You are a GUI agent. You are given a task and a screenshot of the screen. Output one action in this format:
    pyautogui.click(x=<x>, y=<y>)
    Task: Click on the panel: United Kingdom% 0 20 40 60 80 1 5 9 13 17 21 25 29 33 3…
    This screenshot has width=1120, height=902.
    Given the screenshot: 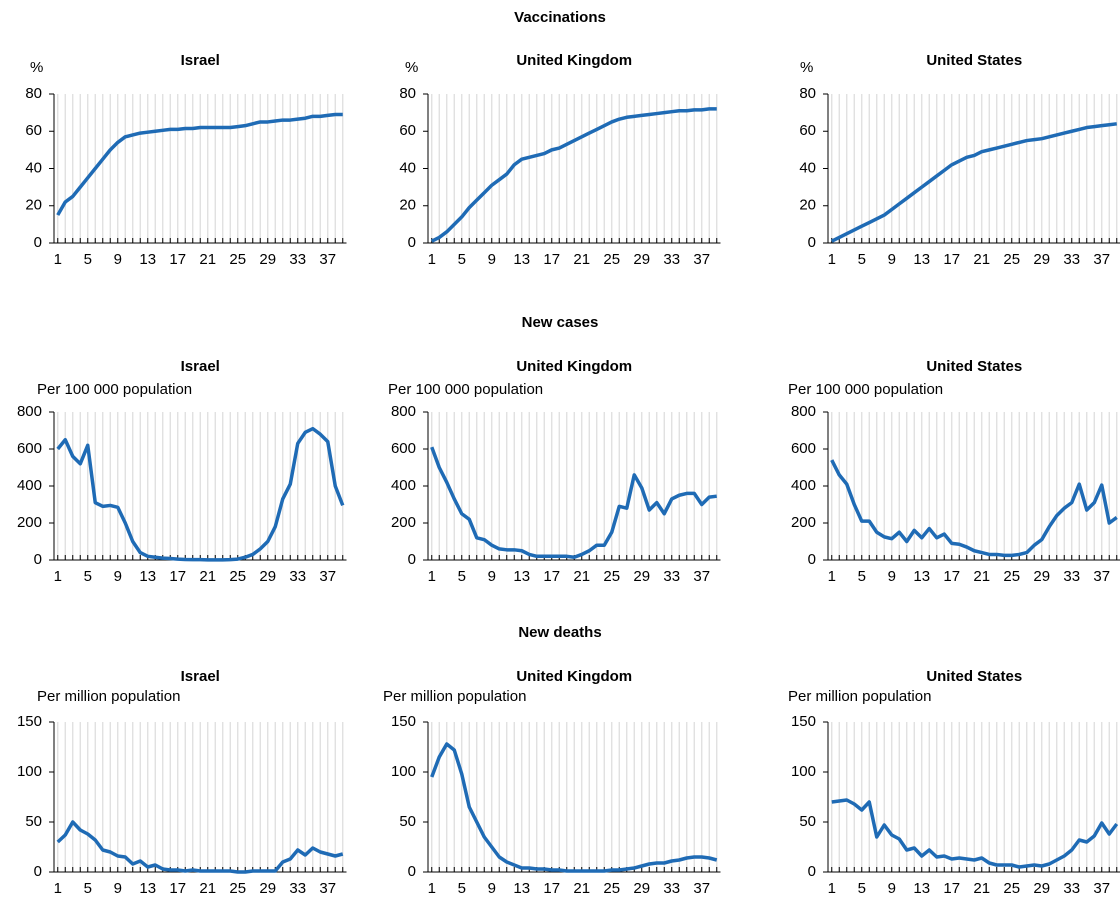 What is the action you would take?
    pyautogui.click(x=560, y=160)
    